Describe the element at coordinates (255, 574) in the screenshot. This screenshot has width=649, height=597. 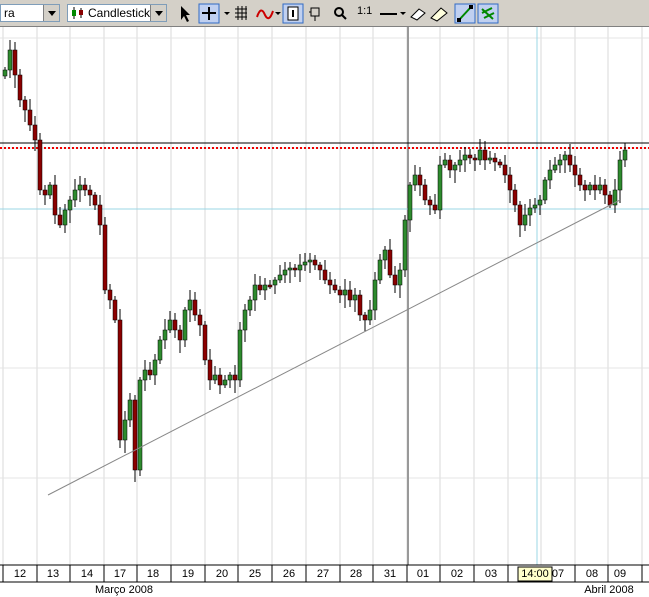
I see `date-label: 25` at that location.